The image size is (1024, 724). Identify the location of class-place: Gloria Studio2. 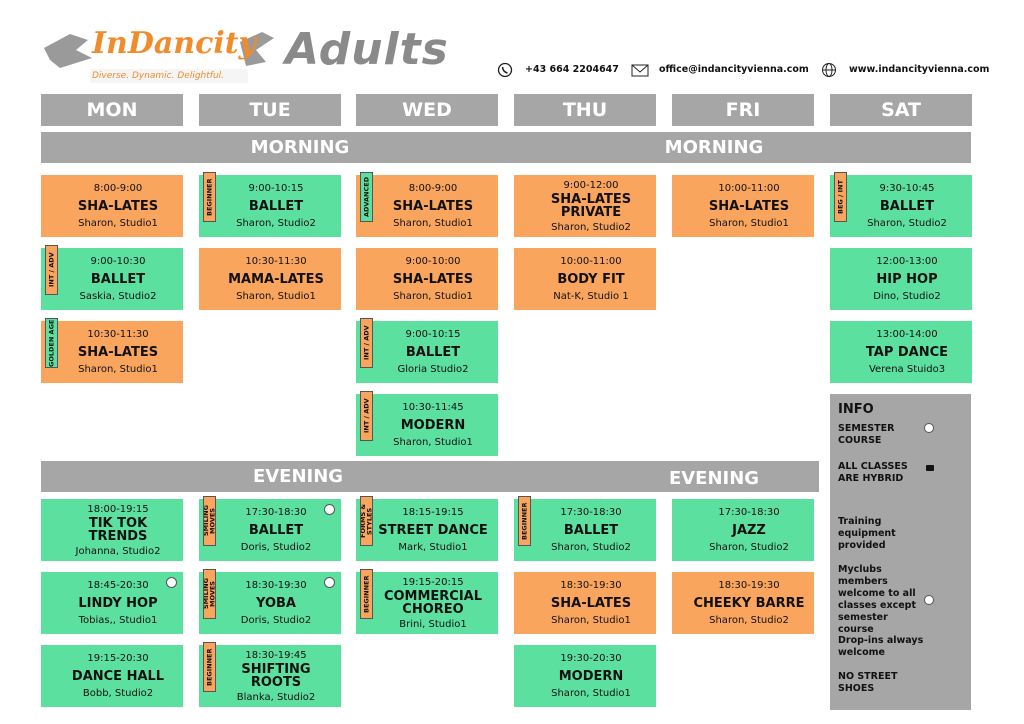
(433, 370).